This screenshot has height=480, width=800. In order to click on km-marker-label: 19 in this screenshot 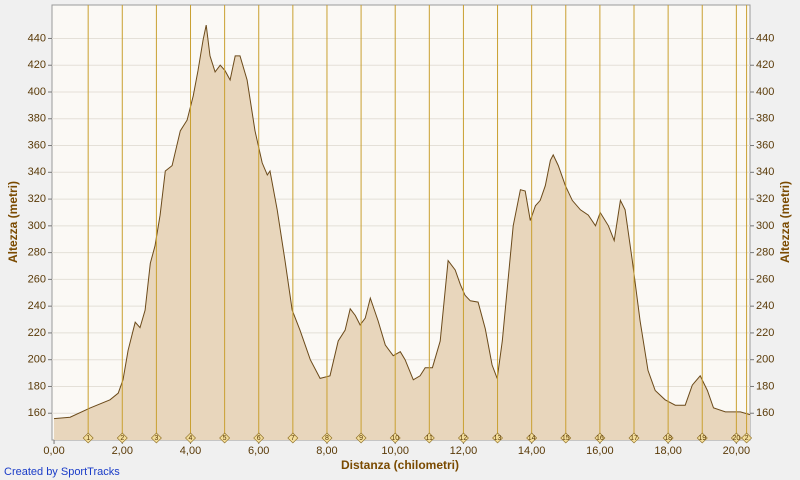, I will do `click(702, 438)`.